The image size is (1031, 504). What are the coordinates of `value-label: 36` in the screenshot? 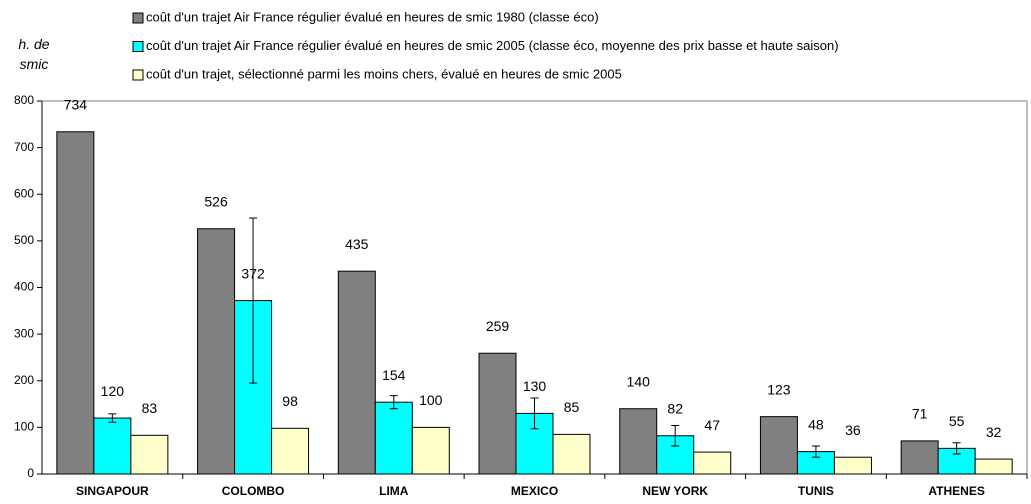 It's located at (853, 430).